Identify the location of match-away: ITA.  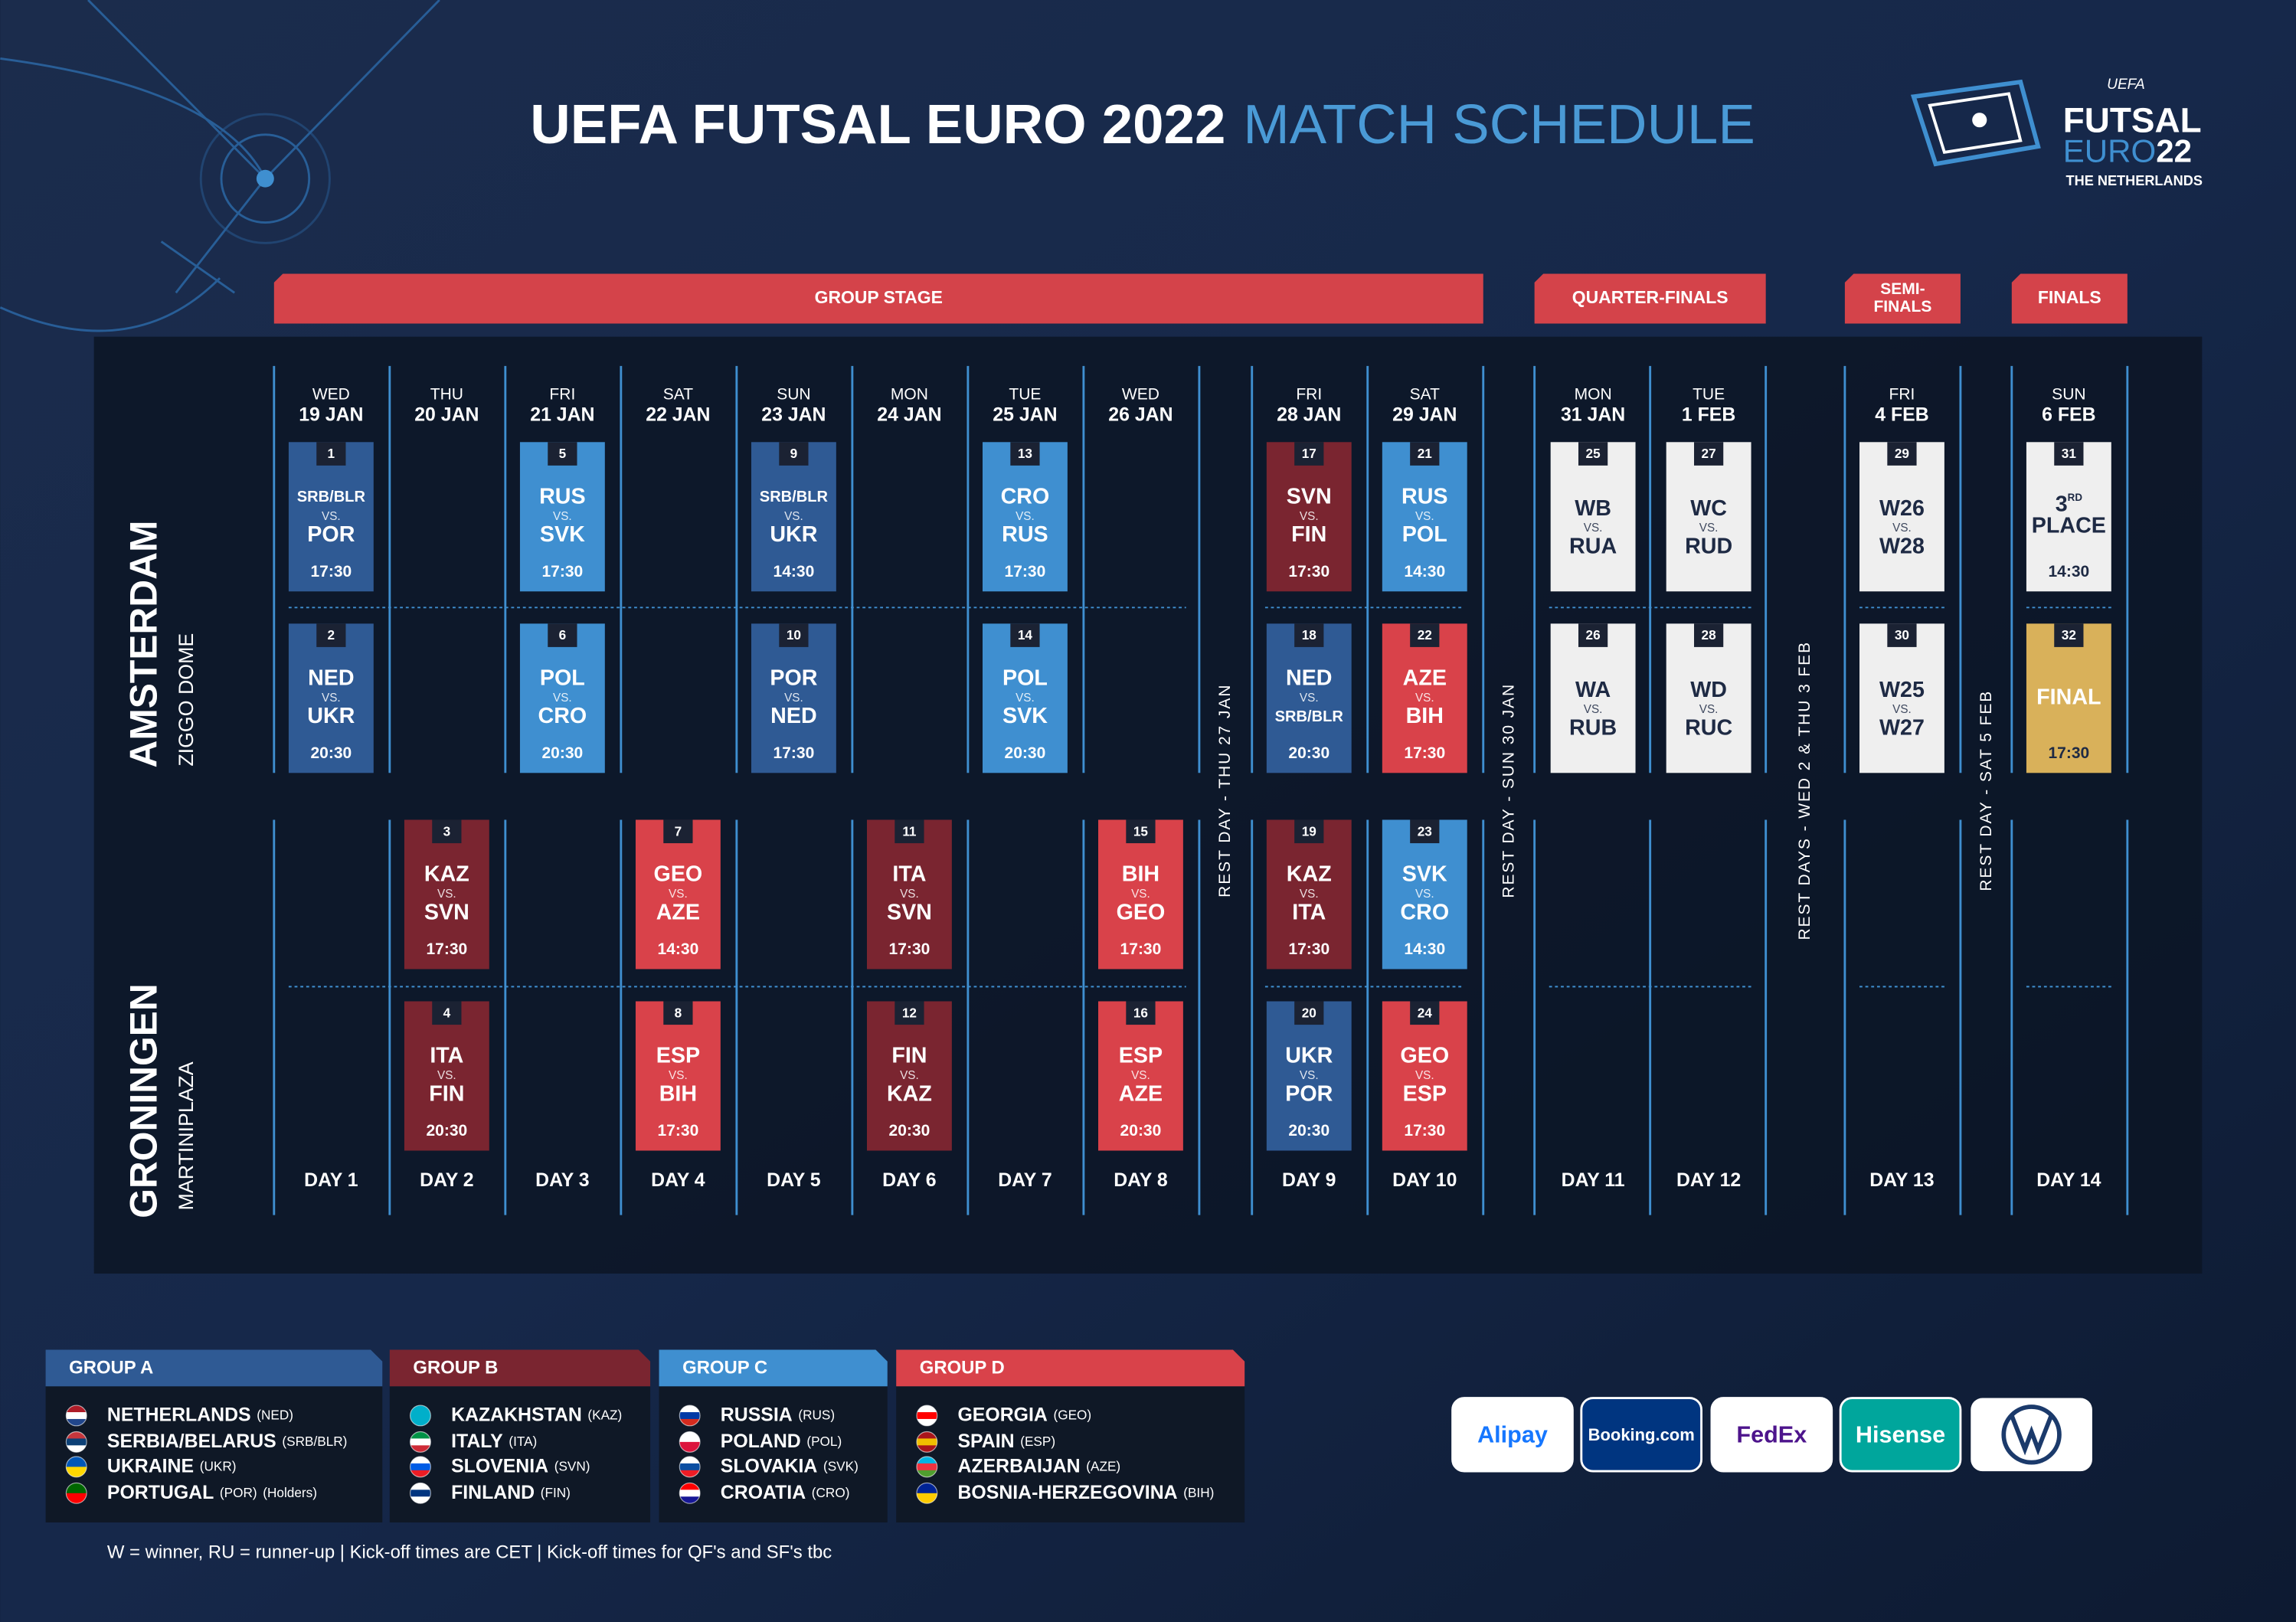
(1309, 912).